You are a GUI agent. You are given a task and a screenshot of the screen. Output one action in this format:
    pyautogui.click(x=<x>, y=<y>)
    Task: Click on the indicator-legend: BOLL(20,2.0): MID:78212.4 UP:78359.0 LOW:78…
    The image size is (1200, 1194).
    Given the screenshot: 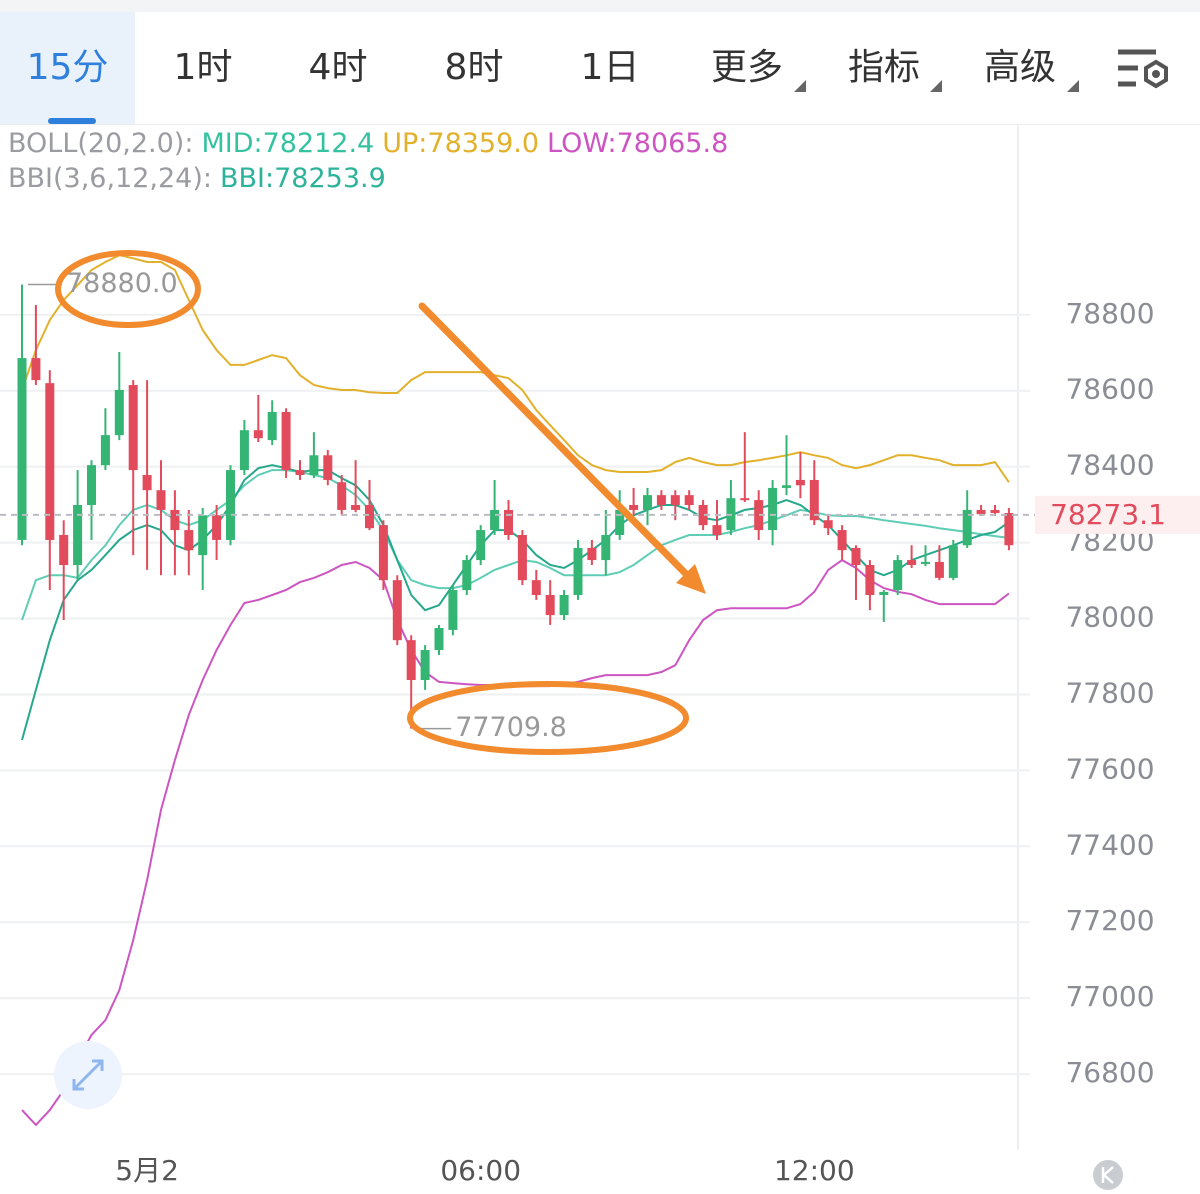 What is the action you would take?
    pyautogui.click(x=368, y=161)
    